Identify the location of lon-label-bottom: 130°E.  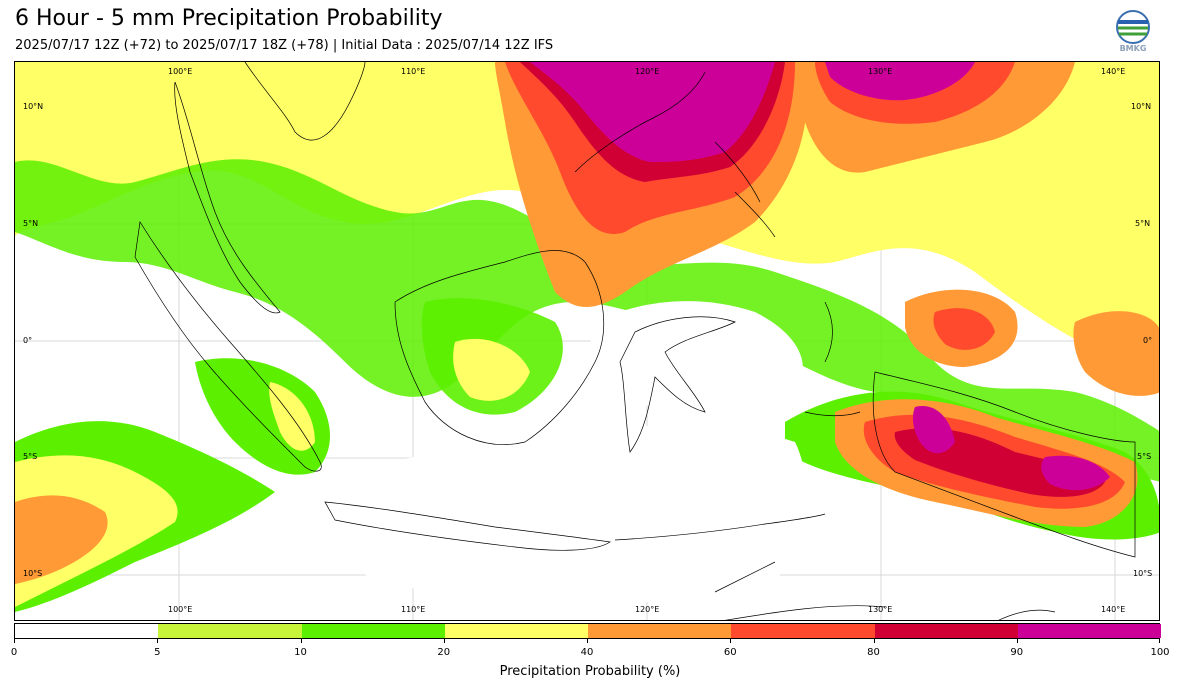
(880, 609).